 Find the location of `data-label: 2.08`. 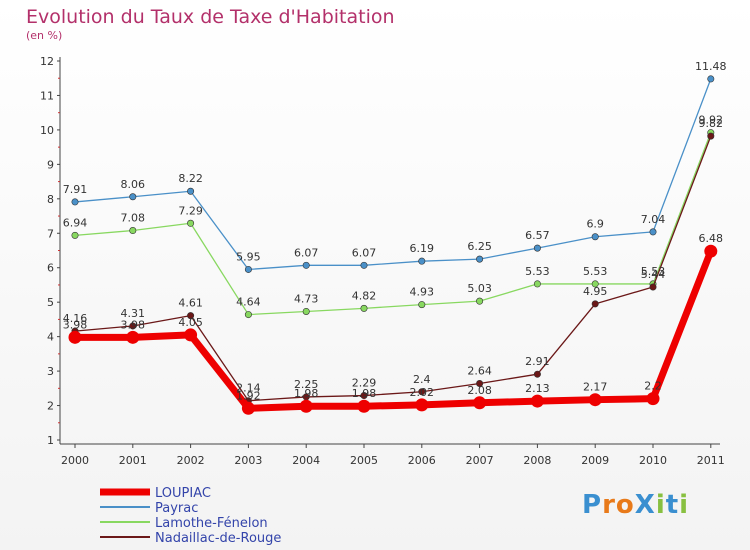

data-label: 2.08 is located at coordinates (479, 390).